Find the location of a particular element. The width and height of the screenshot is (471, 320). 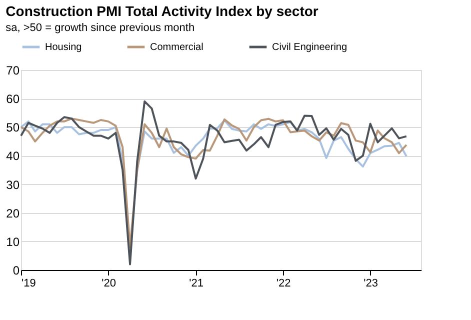

chart-title: Construction PMI Total Activity Index by sector is located at coordinates (162, 11).